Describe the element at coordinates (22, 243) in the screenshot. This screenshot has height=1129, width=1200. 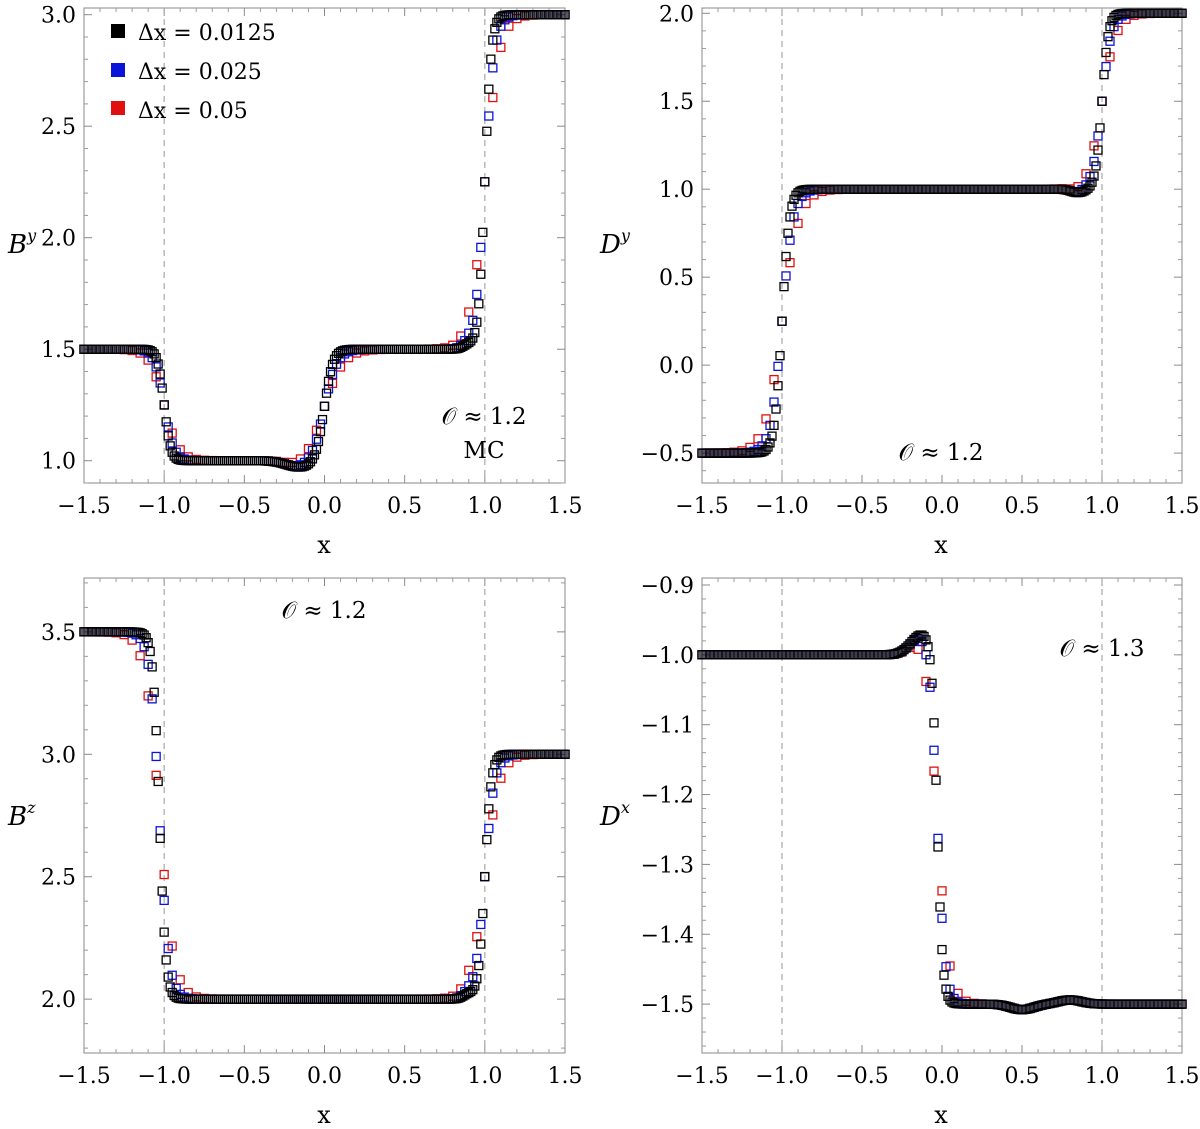
I see `y-axis-label: By` at that location.